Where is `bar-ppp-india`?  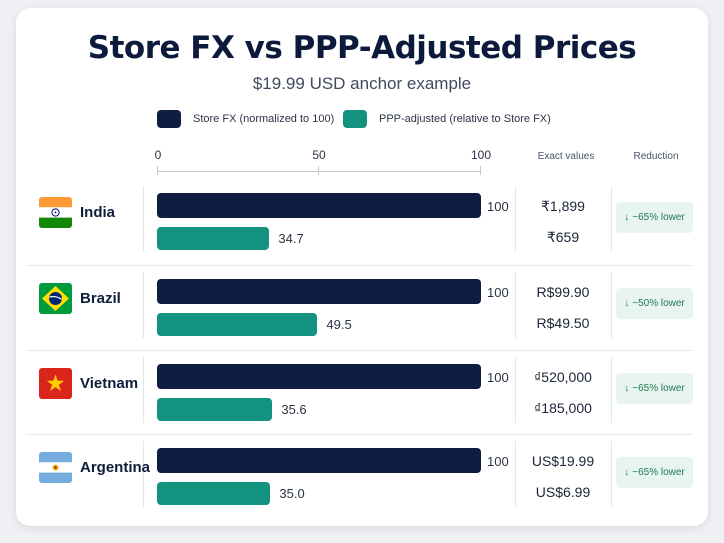
bar-ppp-india is located at coordinates (213, 238).